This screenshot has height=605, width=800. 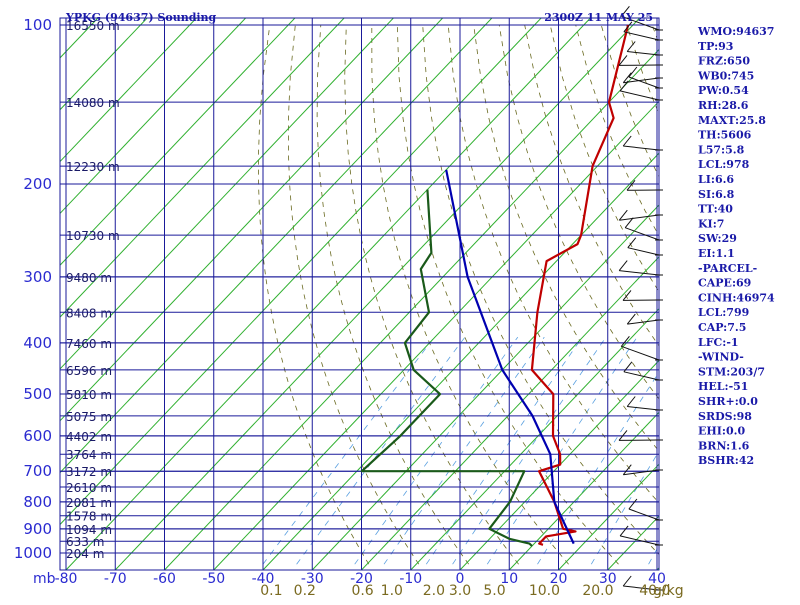 What do you see at coordinates (93, 167) in the screenshot?
I see `height-tick-label: 12230 m` at bounding box center [93, 167].